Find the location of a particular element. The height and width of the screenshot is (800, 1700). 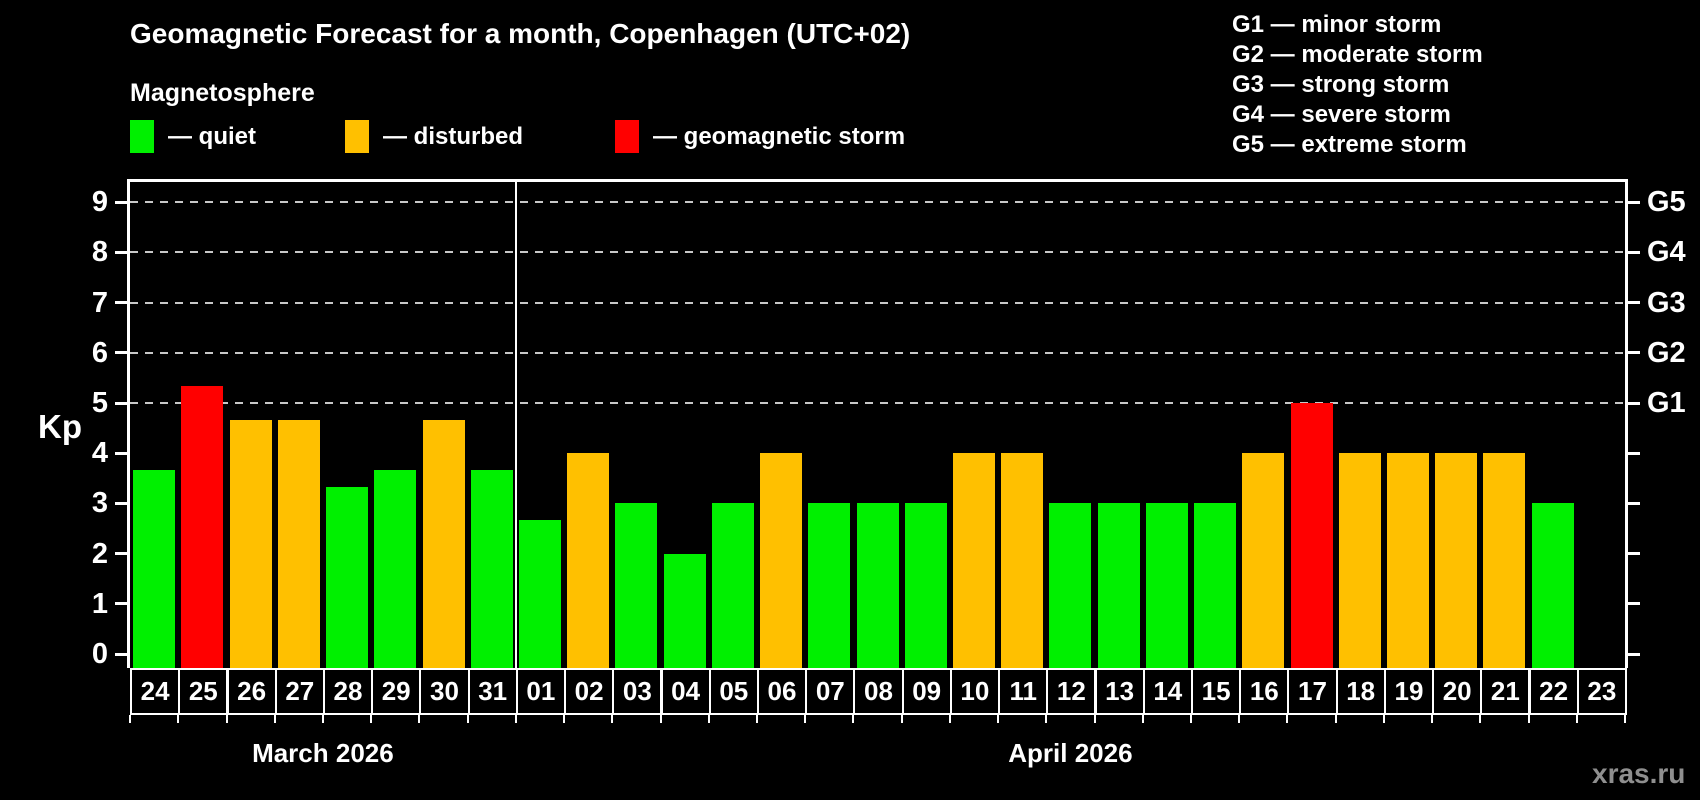

day-label-cell: 04 is located at coordinates (685, 691).